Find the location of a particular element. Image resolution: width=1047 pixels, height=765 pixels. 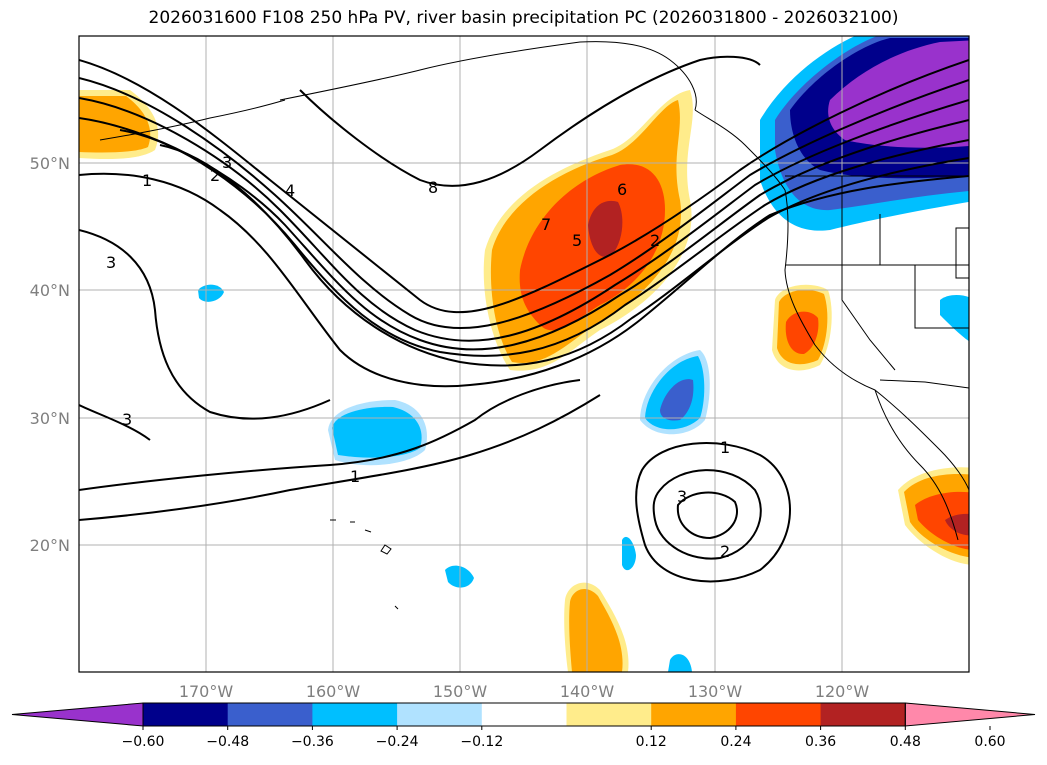

contour-label: 7 is located at coordinates (546, 224).